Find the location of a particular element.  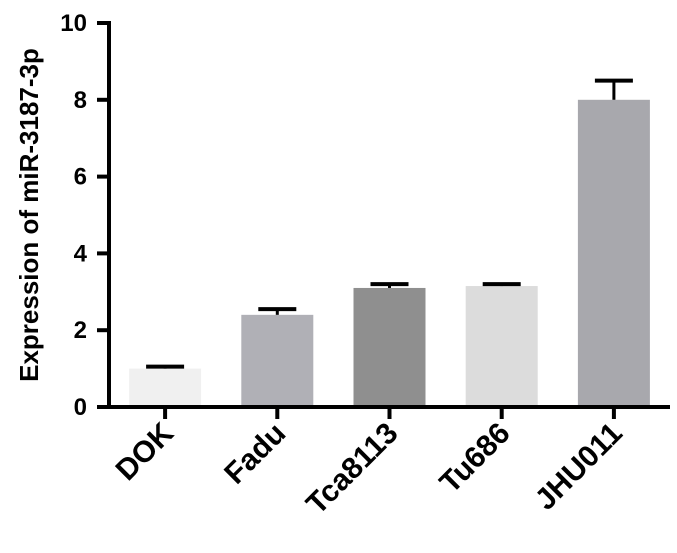

bar-fadu is located at coordinates (277, 360).